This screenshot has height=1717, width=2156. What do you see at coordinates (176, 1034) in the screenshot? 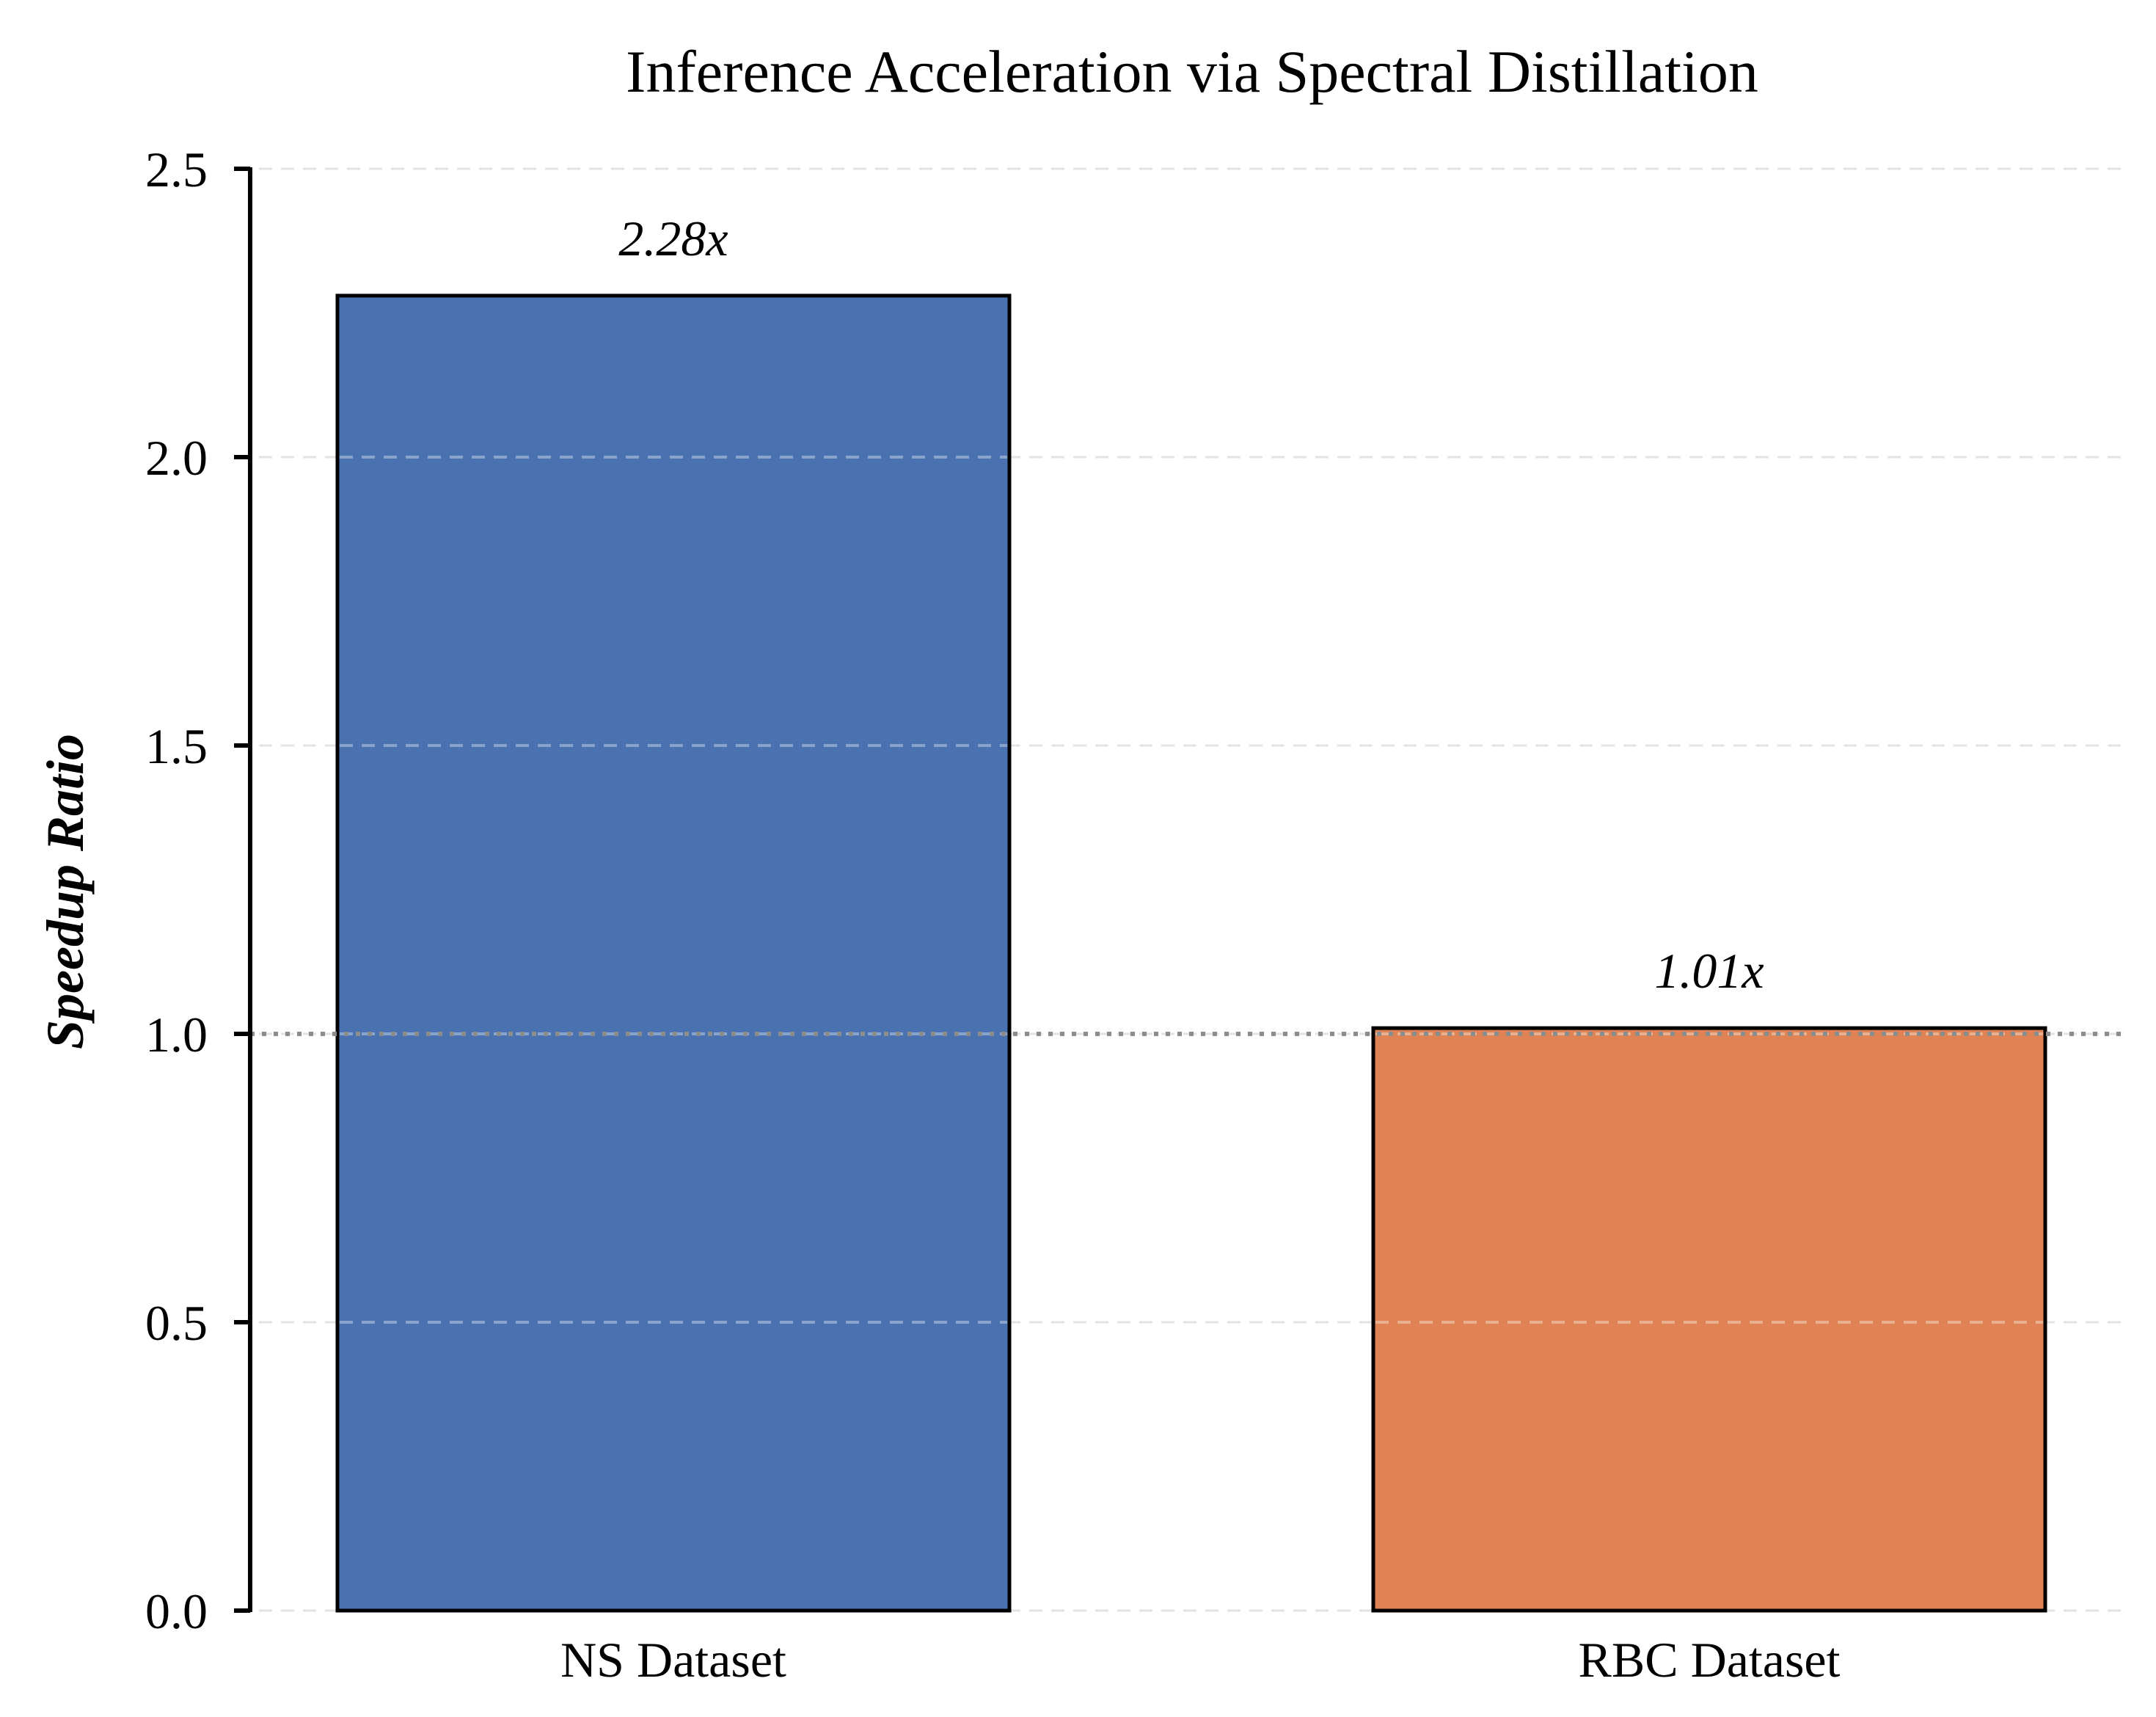
I see `y-tick-label-2: 1.0` at bounding box center [176, 1034].